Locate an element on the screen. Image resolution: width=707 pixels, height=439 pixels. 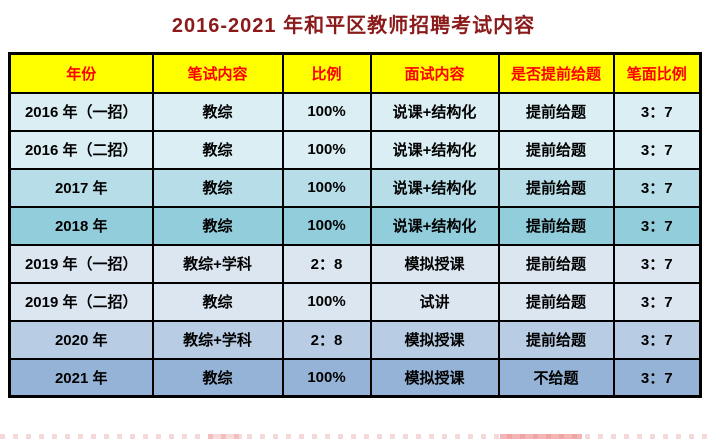
table-cell: 2020 年 is located at coordinates (81, 339).